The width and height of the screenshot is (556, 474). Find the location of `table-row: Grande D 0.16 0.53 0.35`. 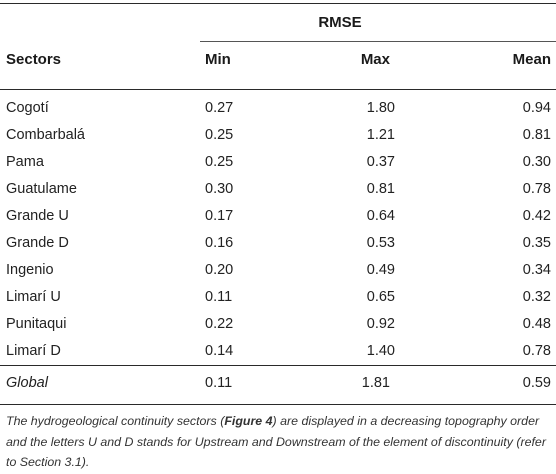

table-row: Grande D 0.16 0.53 0.35 is located at coordinates (278, 242).